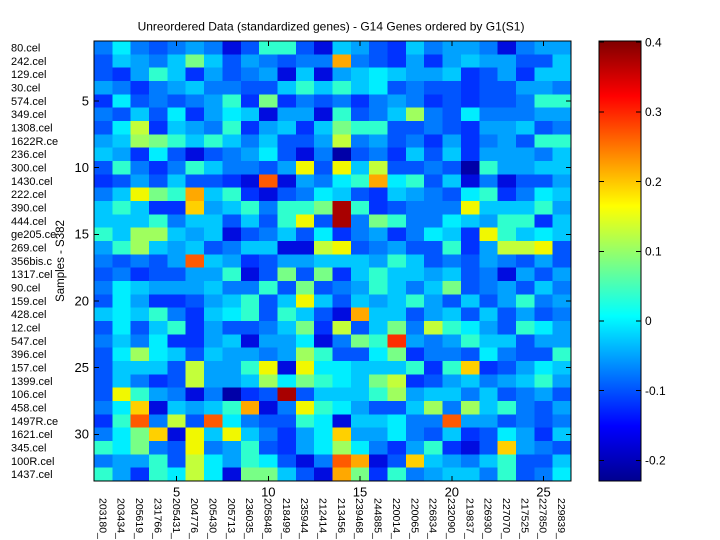 The width and height of the screenshot is (720, 540). I want to click on svg-text: 205431_, so click(176, 518).